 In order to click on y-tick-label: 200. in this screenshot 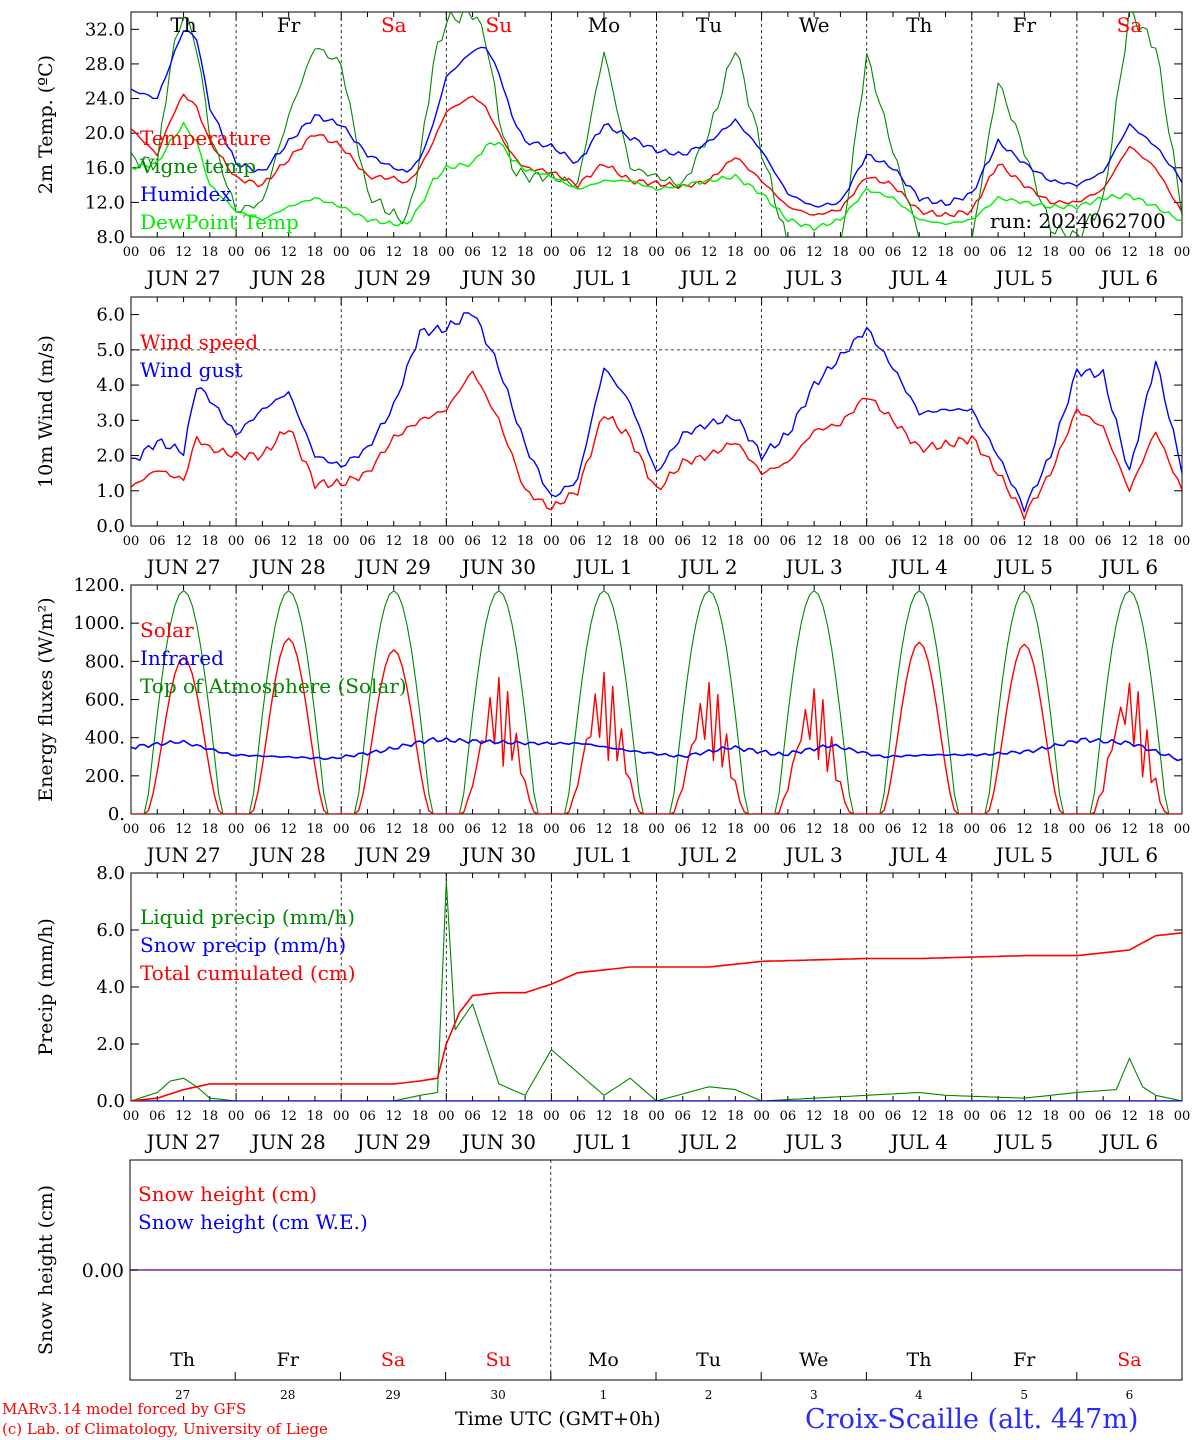, I will do `click(105, 776)`.